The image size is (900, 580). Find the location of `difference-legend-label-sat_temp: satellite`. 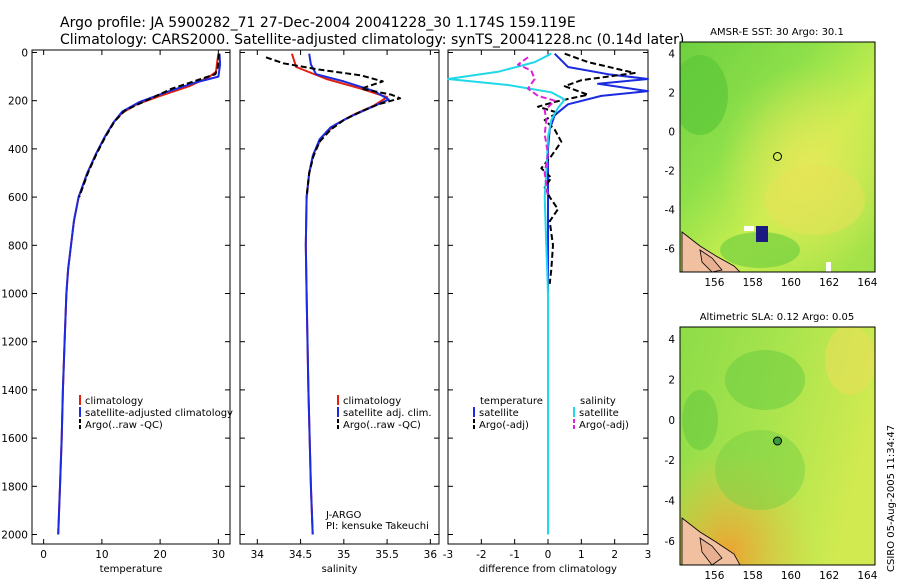

difference-legend-label-sat_temp: satellite is located at coordinates (499, 413).